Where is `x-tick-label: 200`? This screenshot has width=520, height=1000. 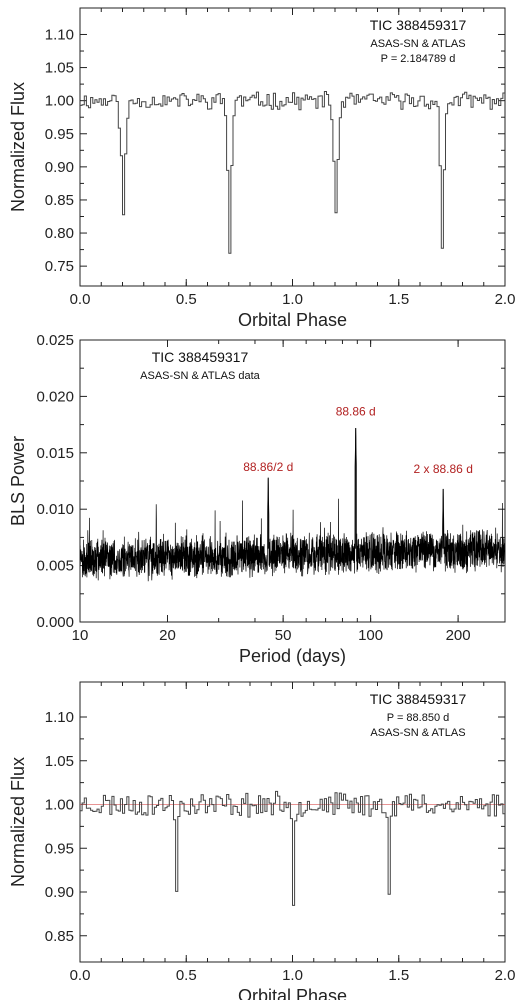
x-tick-label: 200 is located at coordinates (458, 635).